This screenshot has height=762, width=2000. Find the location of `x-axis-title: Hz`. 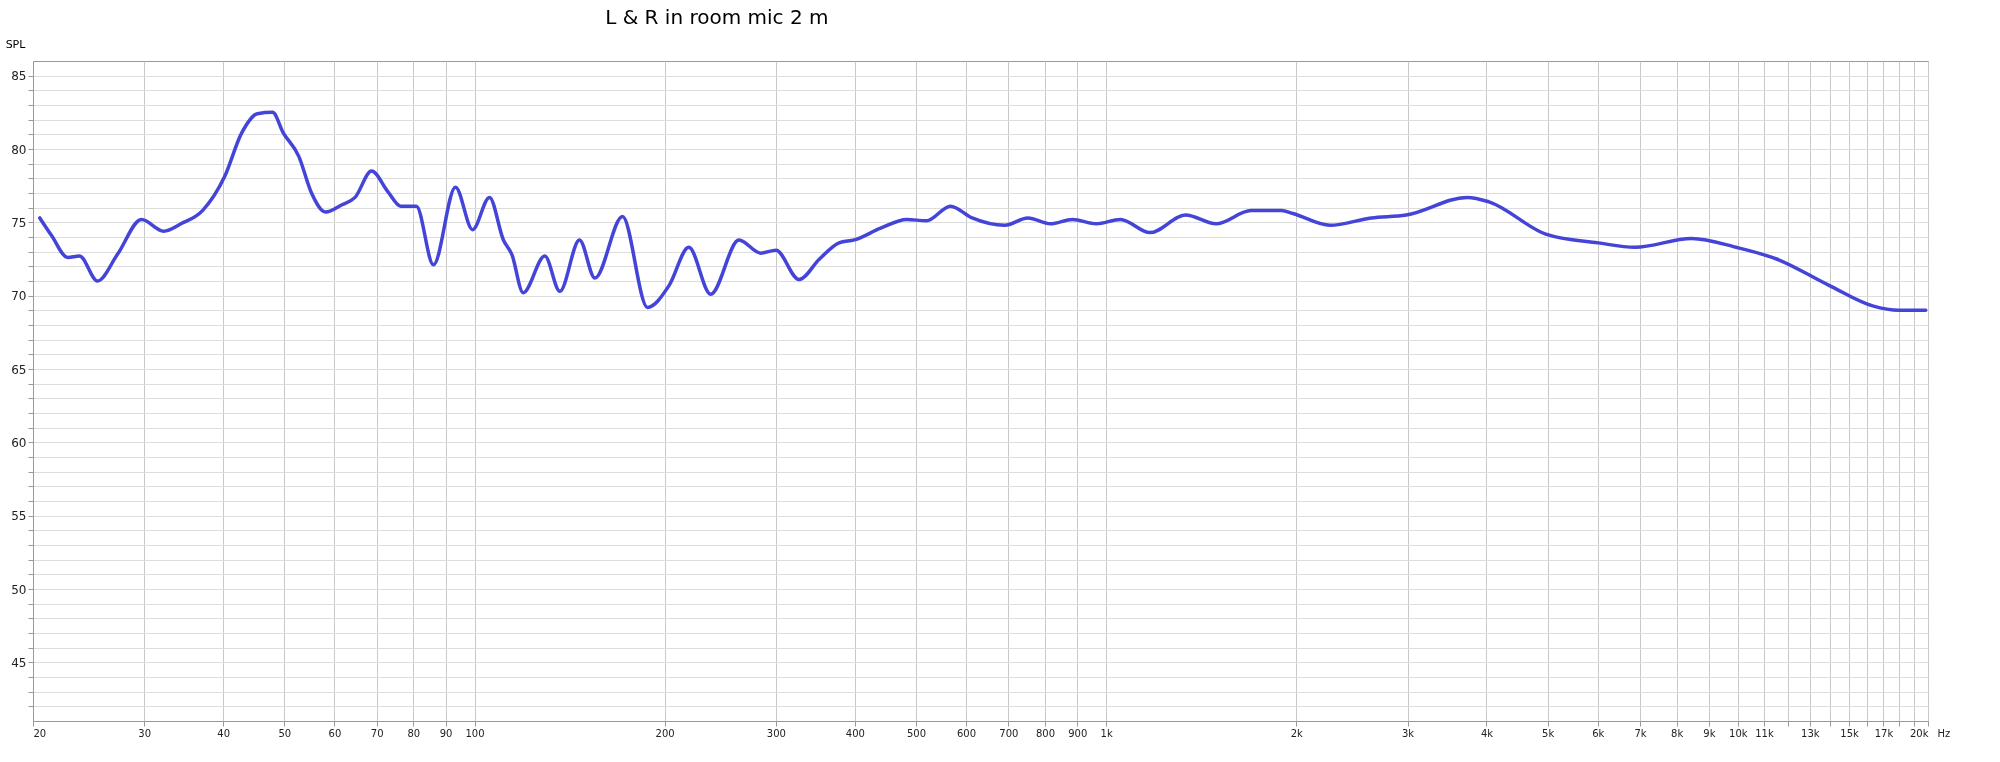

x-axis-title: Hz is located at coordinates (1944, 733).